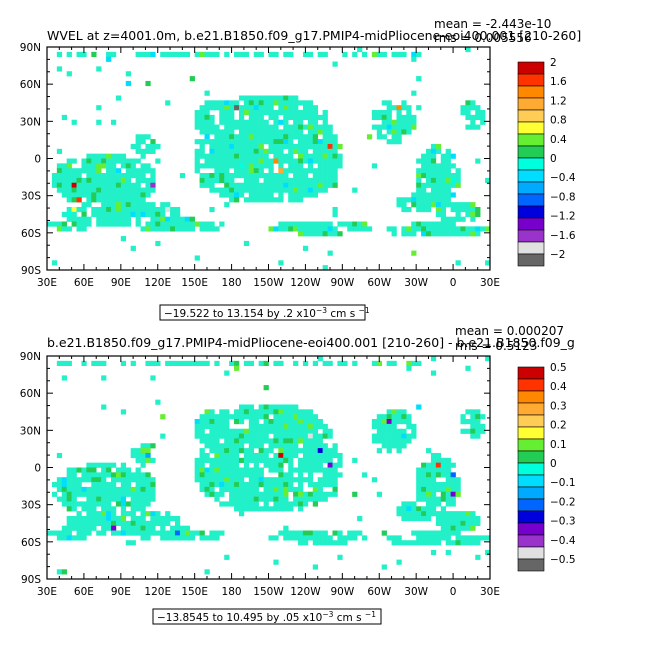 The height and width of the screenshot is (647, 647). What do you see at coordinates (563, 236) in the screenshot?
I see `colorbar-label: −1.6` at bounding box center [563, 236].